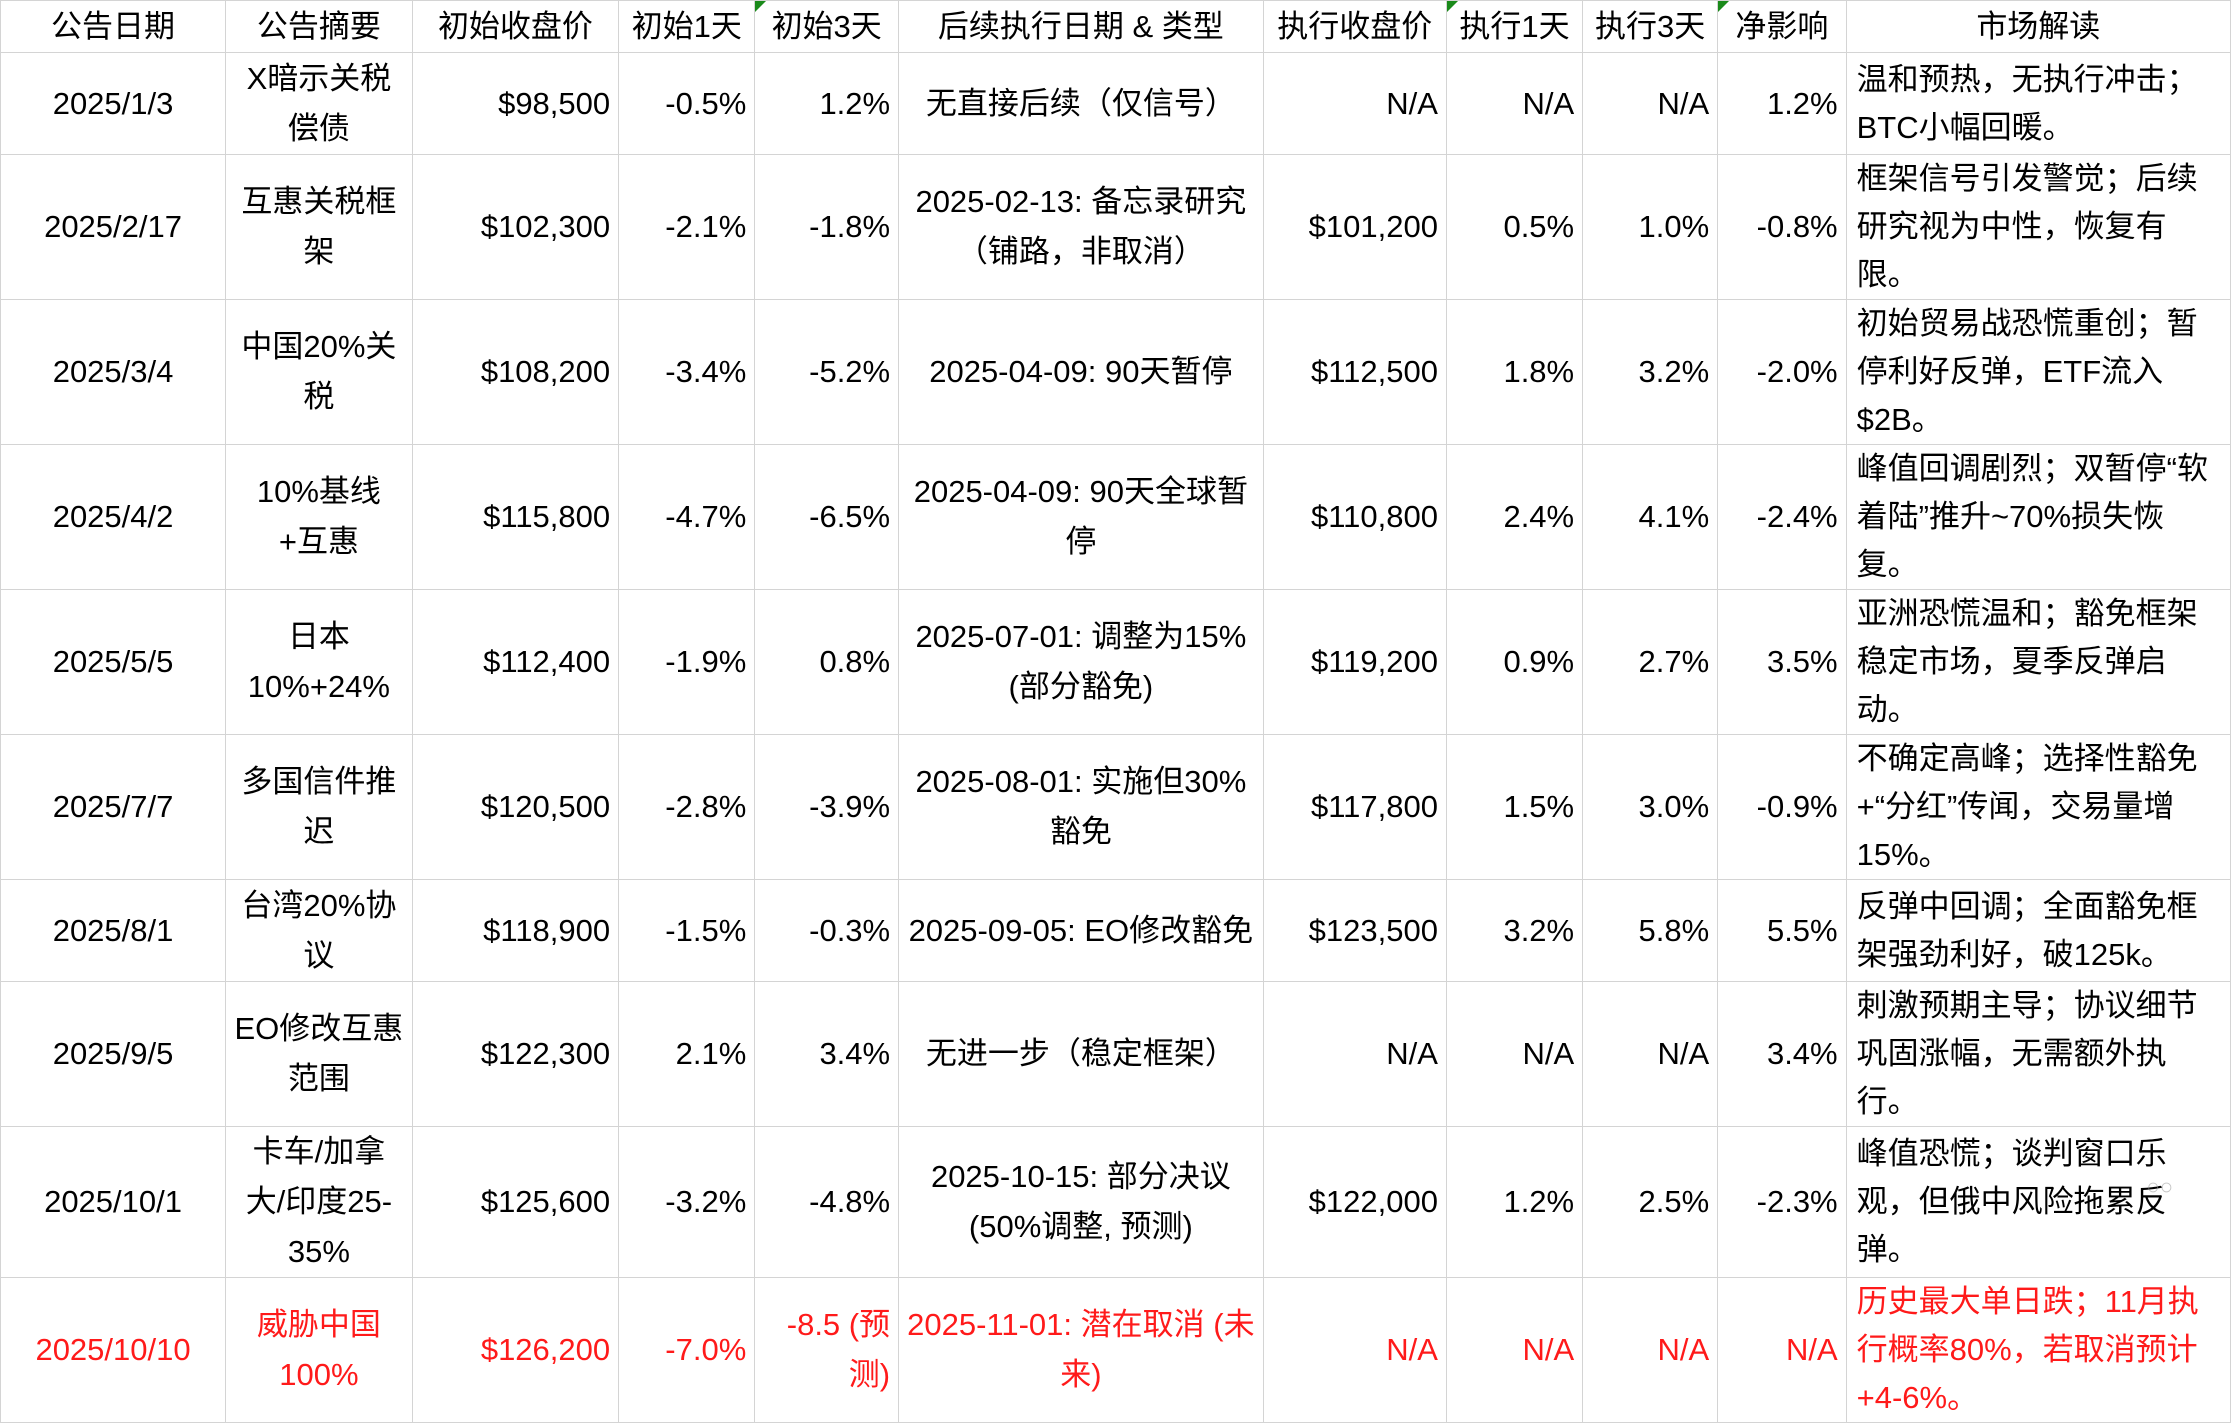 The image size is (2231, 1423). I want to click on cell-net-impact: 3.4%, so click(1782, 1054).